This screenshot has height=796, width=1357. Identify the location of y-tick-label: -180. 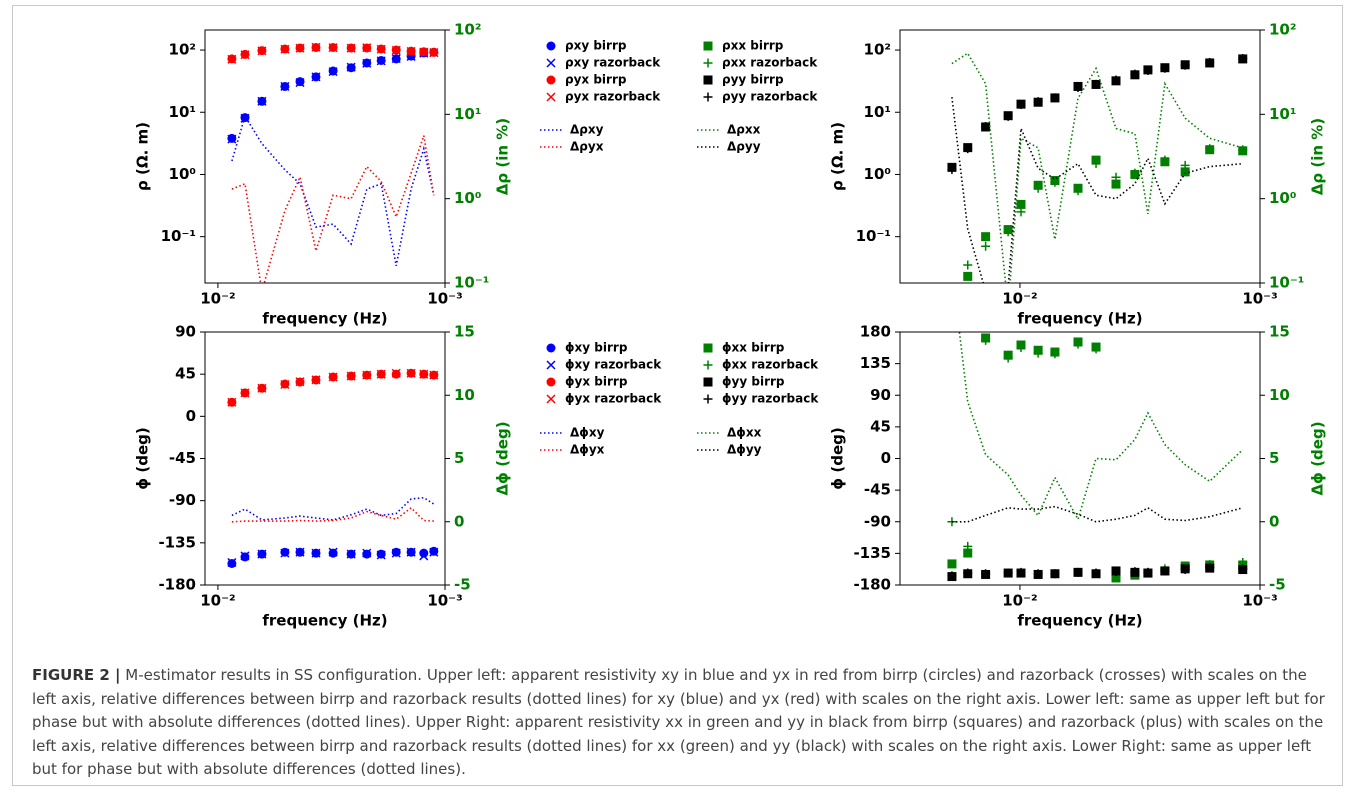
(872, 585).